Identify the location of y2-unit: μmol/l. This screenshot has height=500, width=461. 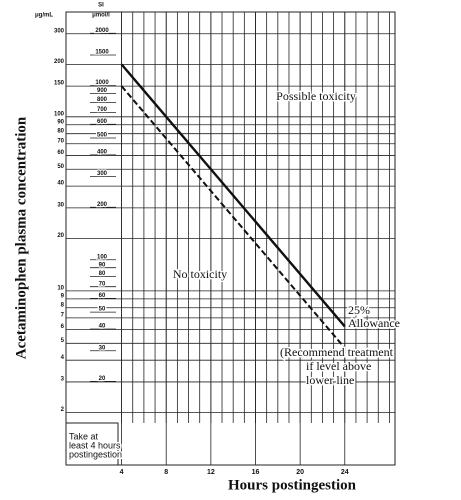
(101, 16).